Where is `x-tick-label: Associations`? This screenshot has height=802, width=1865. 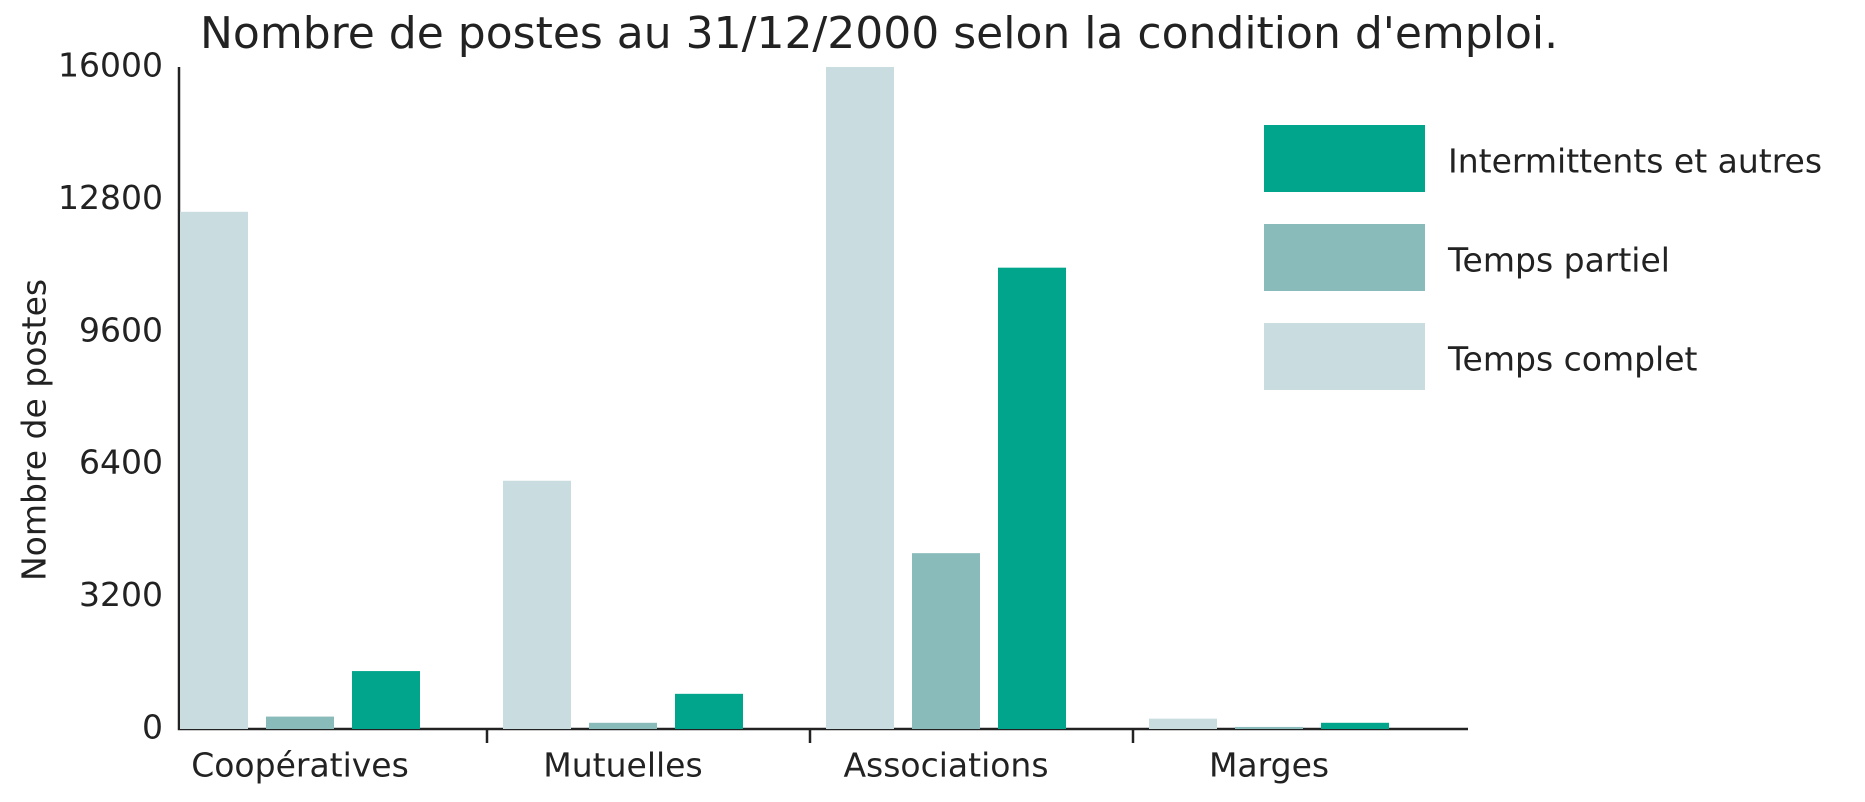
x-tick-label: Associations is located at coordinates (945, 765).